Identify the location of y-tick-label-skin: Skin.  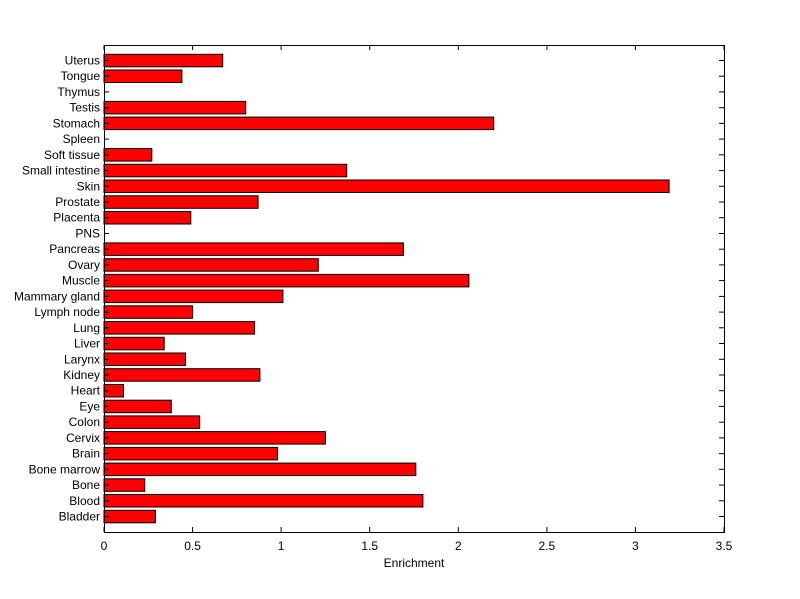
(88, 186).